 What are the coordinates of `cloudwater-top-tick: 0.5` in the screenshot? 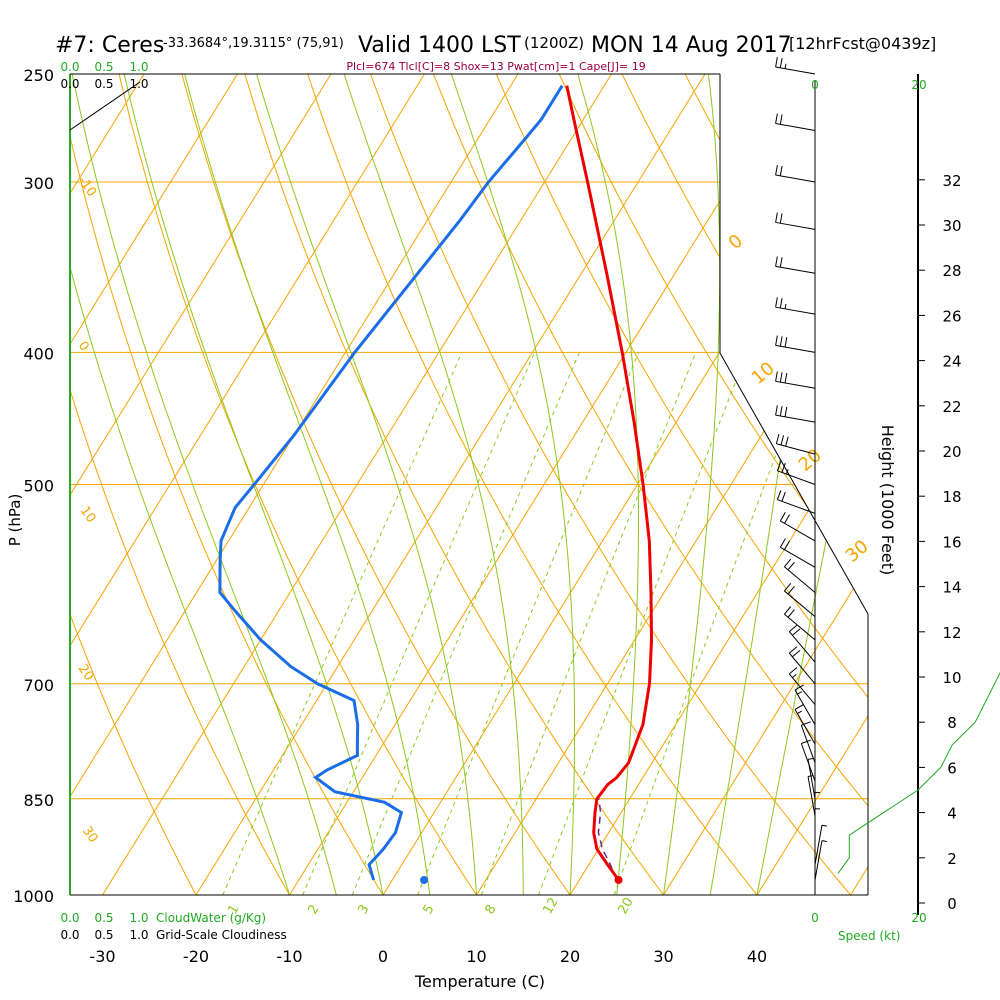 It's located at (103, 67).